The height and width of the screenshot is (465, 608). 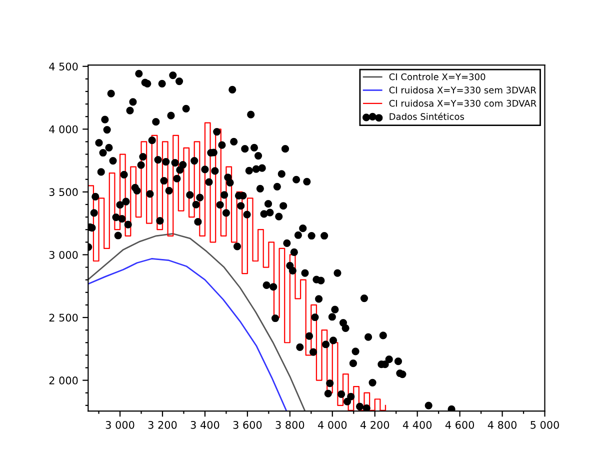 I want to click on legend-label: CI Controle X=Y=300, so click(x=437, y=76).